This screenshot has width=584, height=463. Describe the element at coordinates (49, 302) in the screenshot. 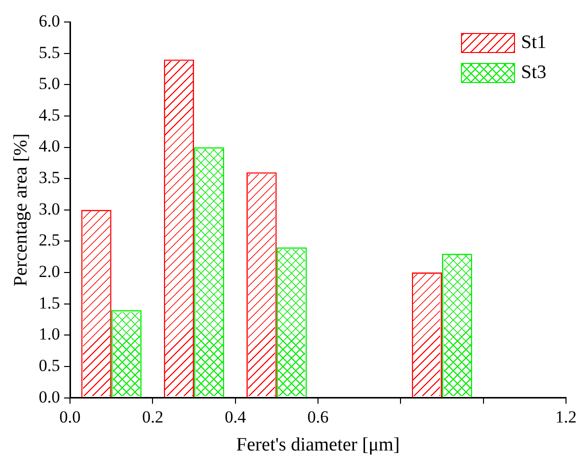

I see `y-tick-label: 1.5` at that location.